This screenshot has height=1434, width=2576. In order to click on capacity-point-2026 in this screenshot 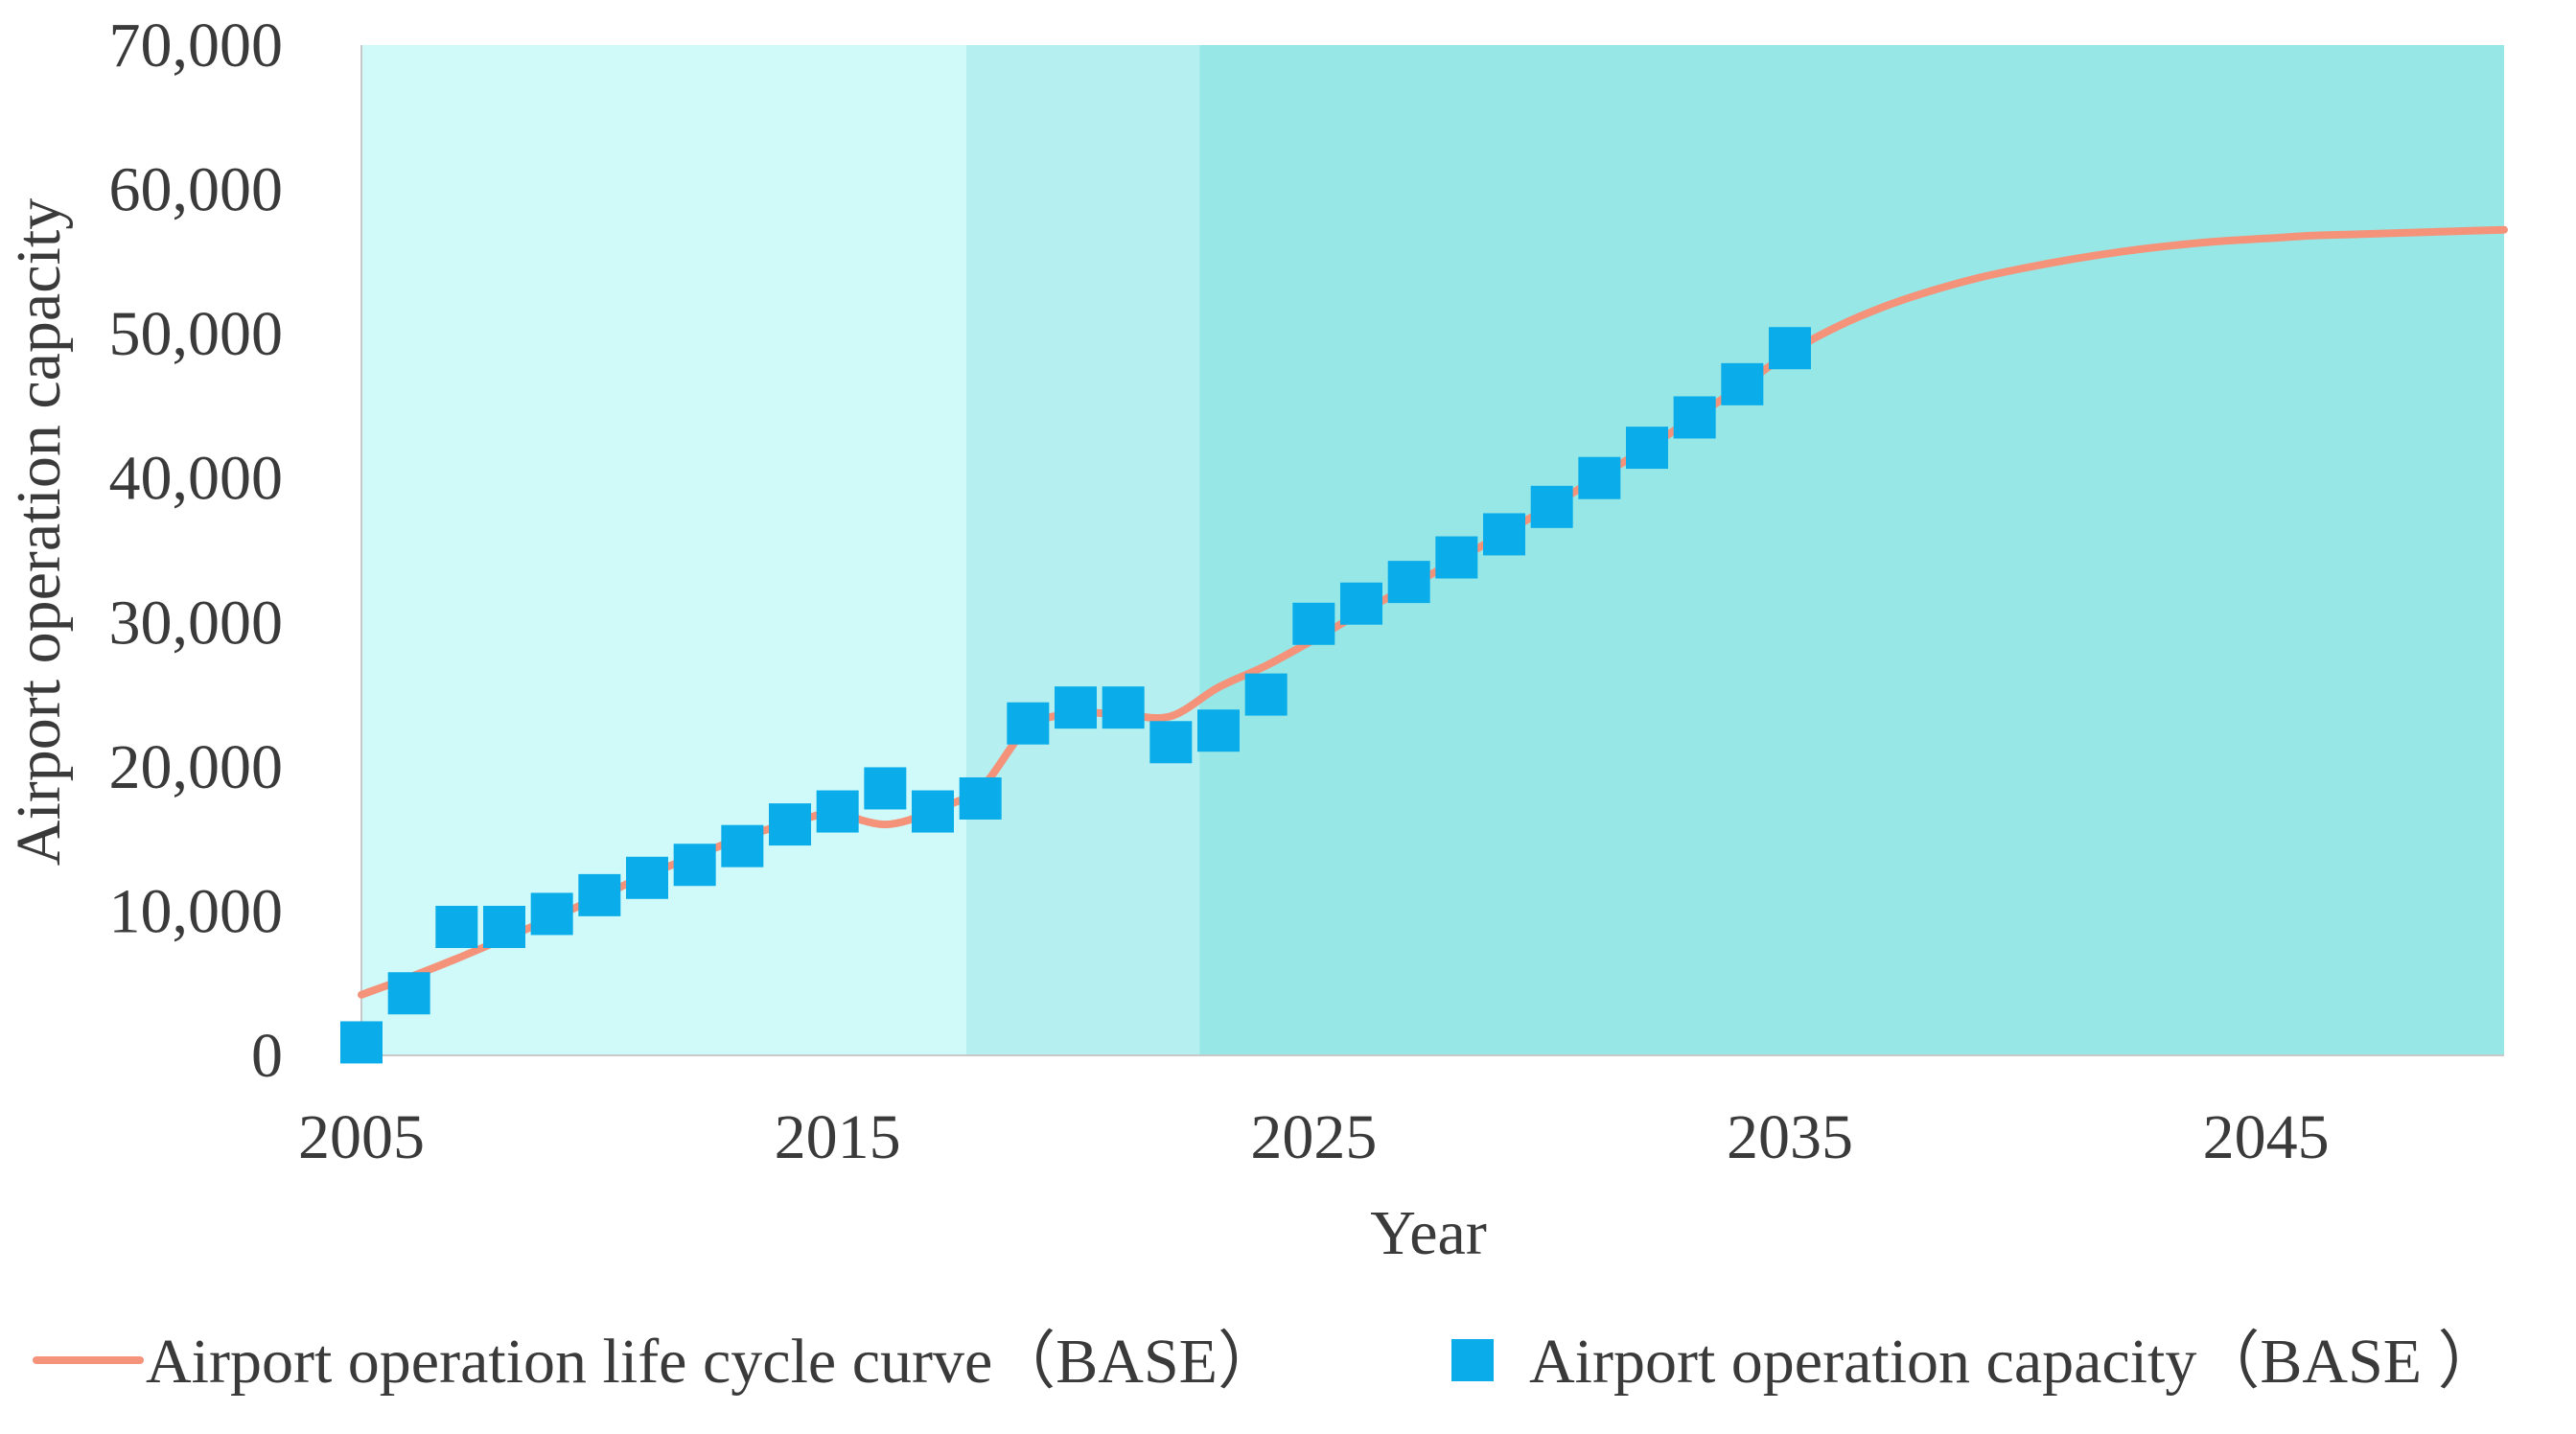, I will do `click(1361, 603)`.